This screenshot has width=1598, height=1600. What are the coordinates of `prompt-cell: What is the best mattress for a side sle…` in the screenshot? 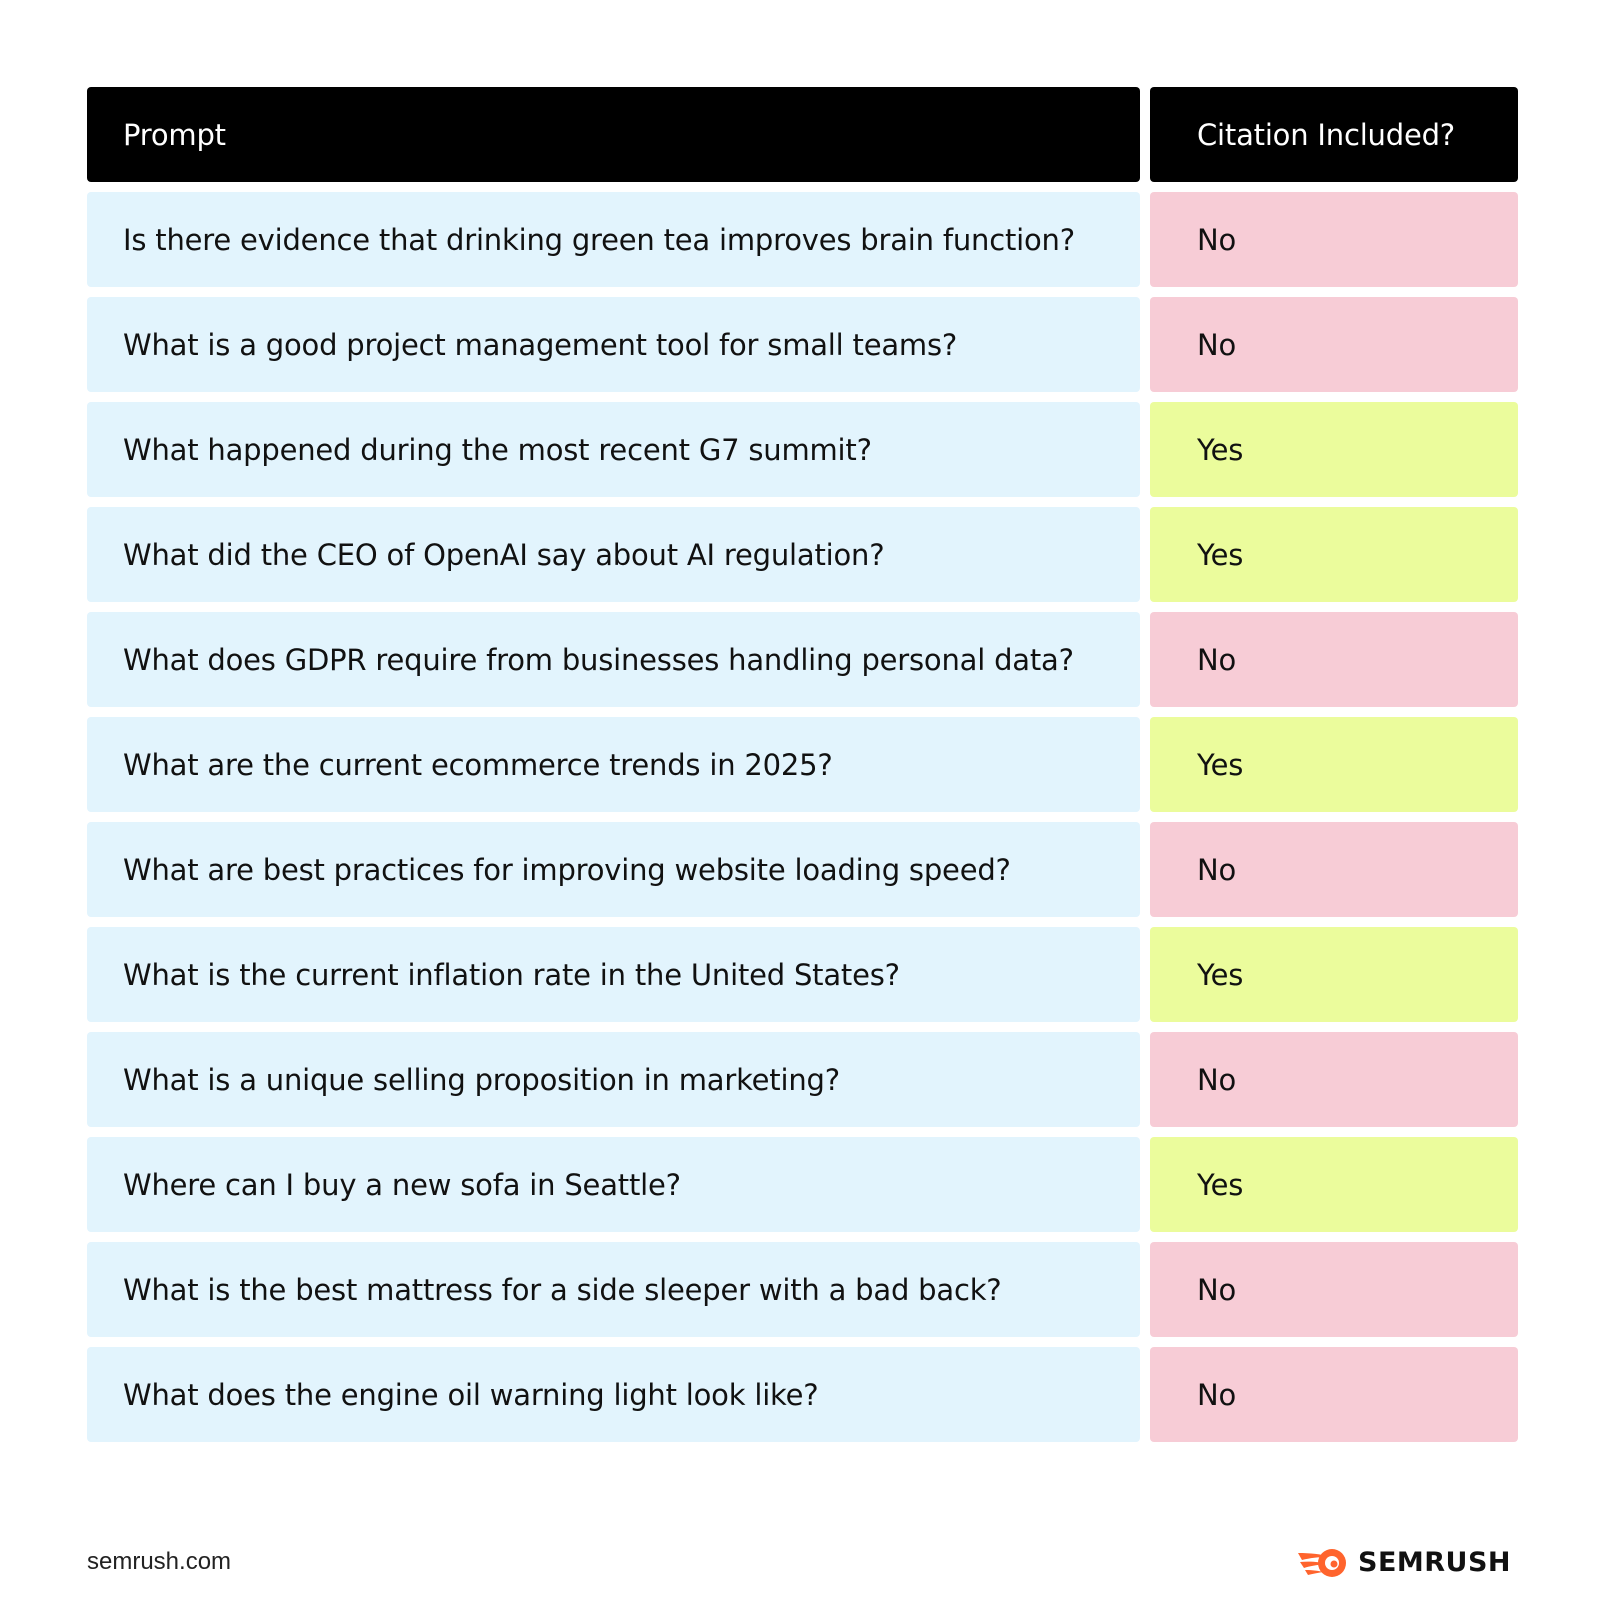 It's located at (613, 1289).